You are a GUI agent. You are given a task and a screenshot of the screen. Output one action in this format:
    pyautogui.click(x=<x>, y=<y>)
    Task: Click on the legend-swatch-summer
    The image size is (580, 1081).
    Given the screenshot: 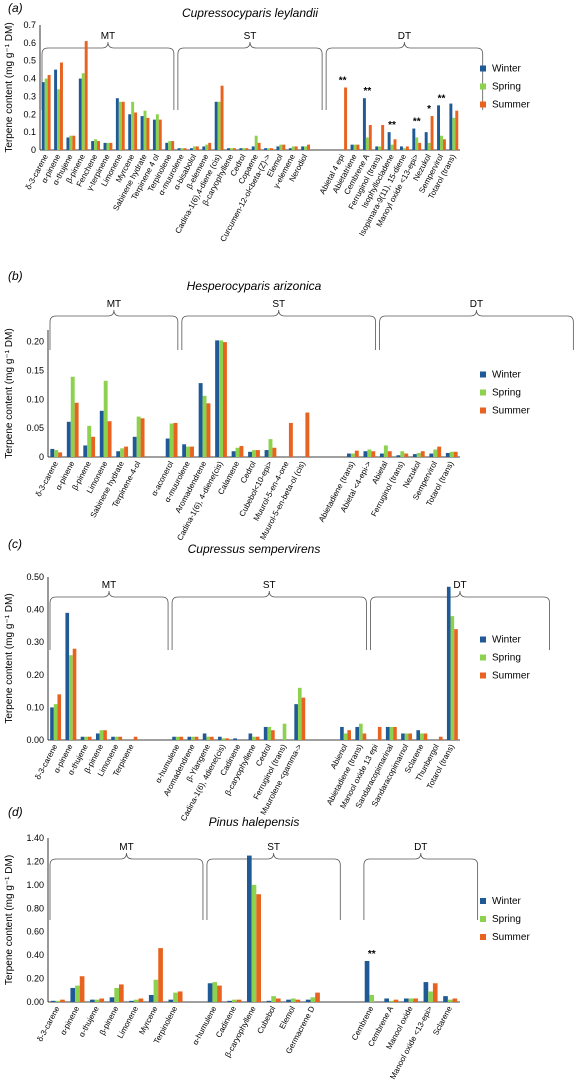 What is the action you would take?
    pyautogui.click(x=483, y=104)
    